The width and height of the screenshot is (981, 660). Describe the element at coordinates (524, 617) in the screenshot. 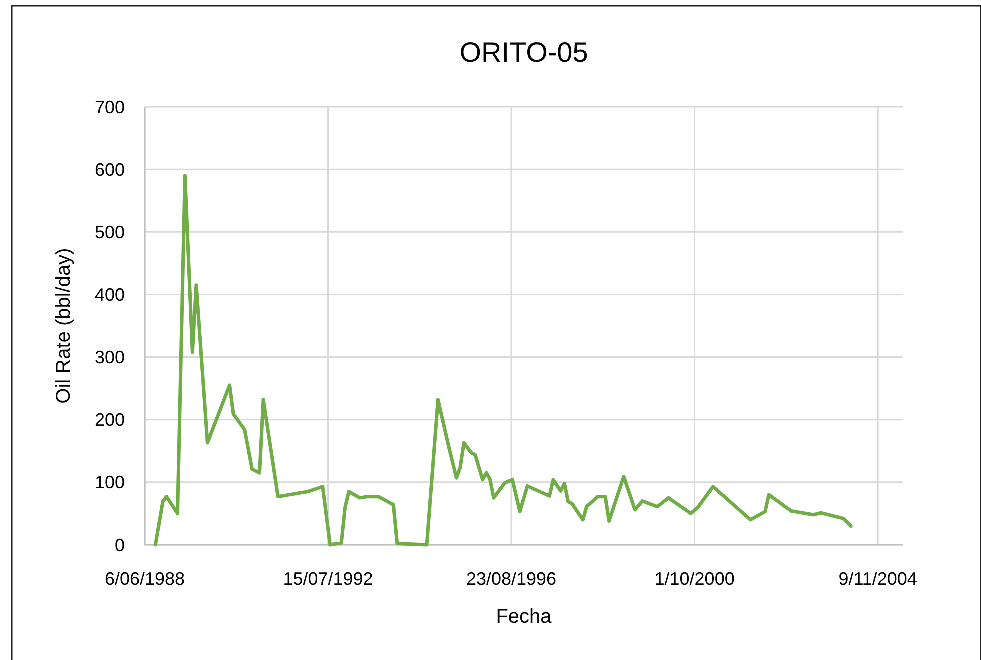

I see `x-axis-title: Fecha` at that location.